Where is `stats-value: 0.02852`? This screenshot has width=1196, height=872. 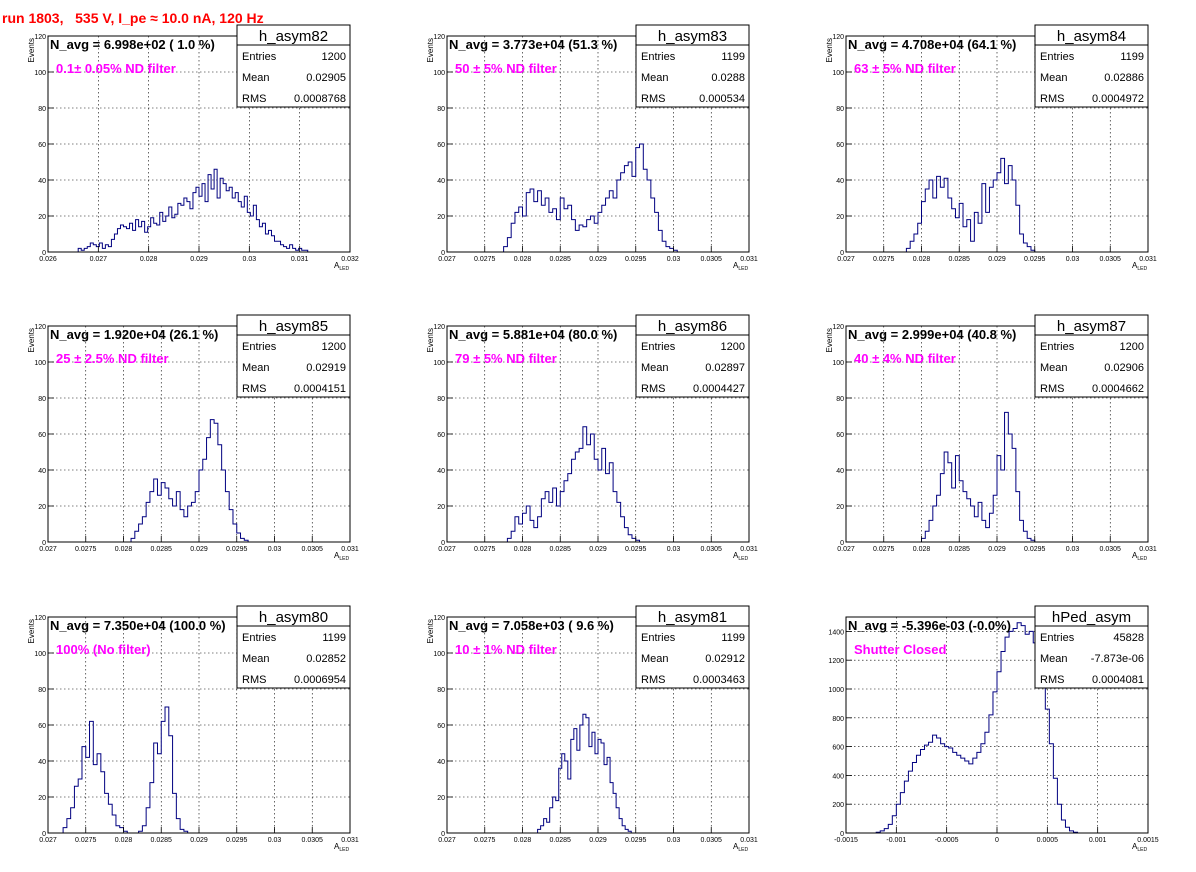 stats-value: 0.02852 is located at coordinates (326, 659).